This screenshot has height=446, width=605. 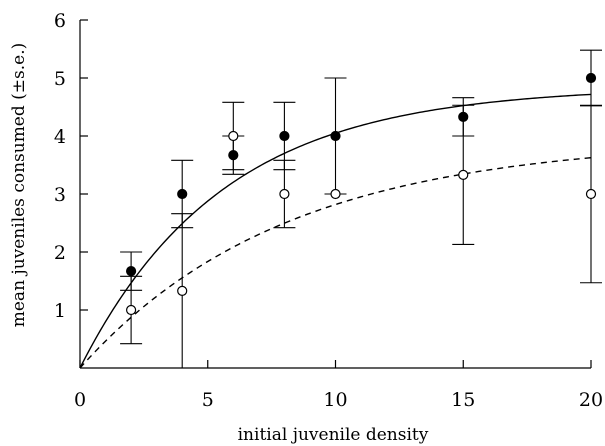 I want to click on y-tick-label: 4, so click(x=60, y=137).